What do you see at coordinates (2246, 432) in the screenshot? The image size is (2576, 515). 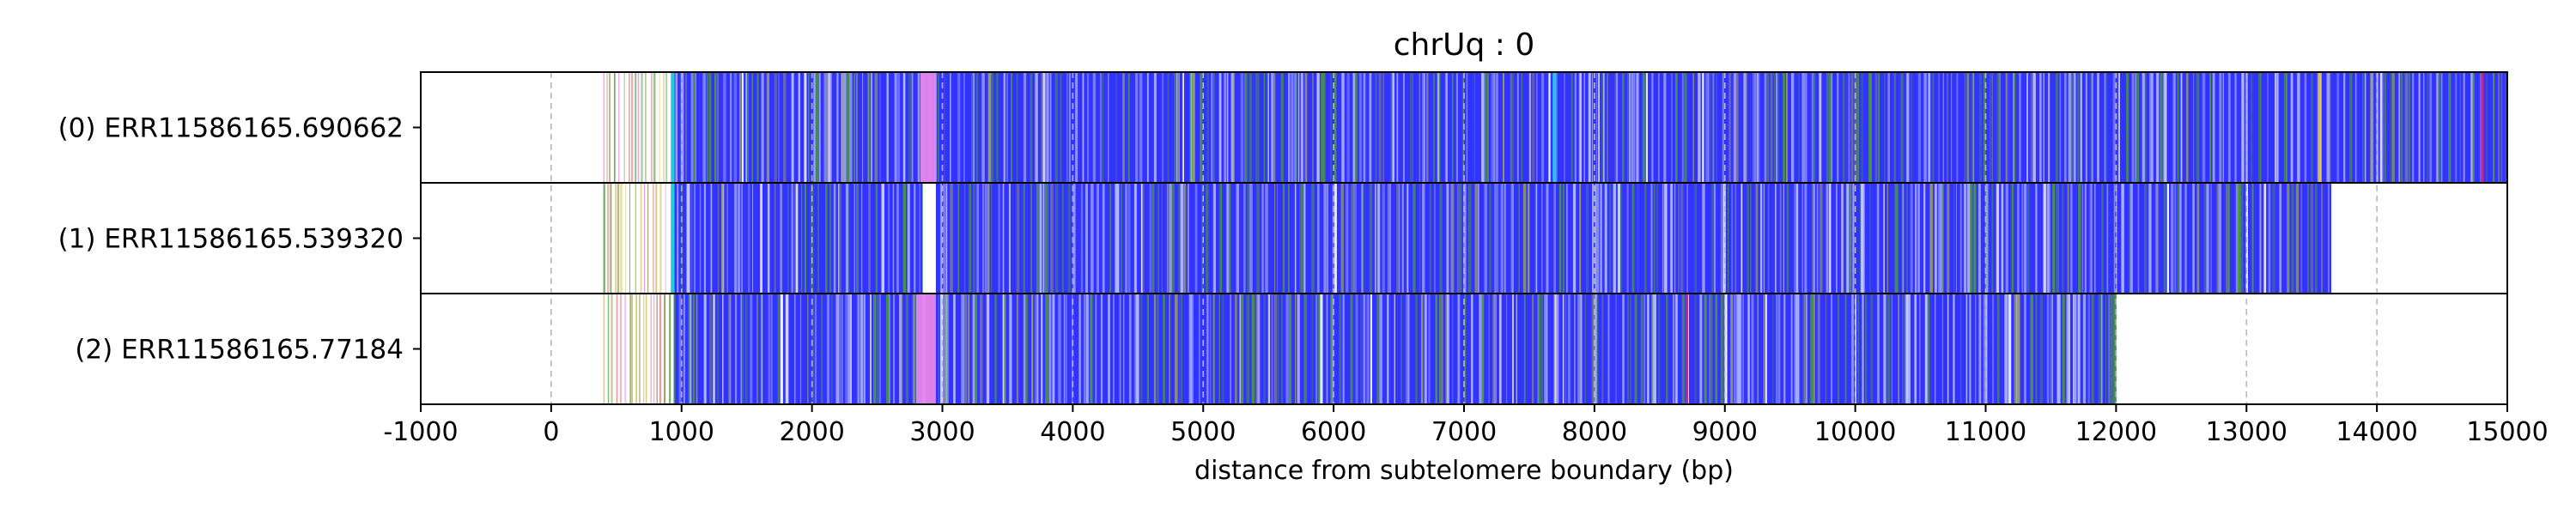 I see `x-tick-label: 13000` at bounding box center [2246, 432].